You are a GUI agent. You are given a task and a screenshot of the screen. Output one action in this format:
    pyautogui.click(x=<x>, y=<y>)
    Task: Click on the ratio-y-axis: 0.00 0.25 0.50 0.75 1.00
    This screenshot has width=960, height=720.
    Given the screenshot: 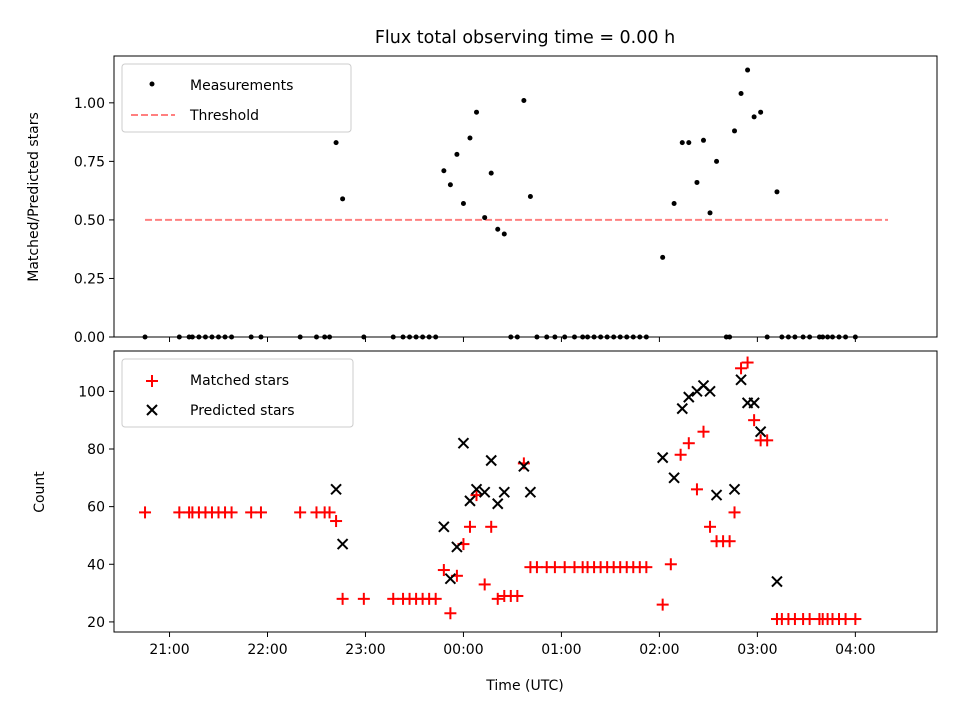 What is the action you would take?
    pyautogui.click(x=94, y=221)
    